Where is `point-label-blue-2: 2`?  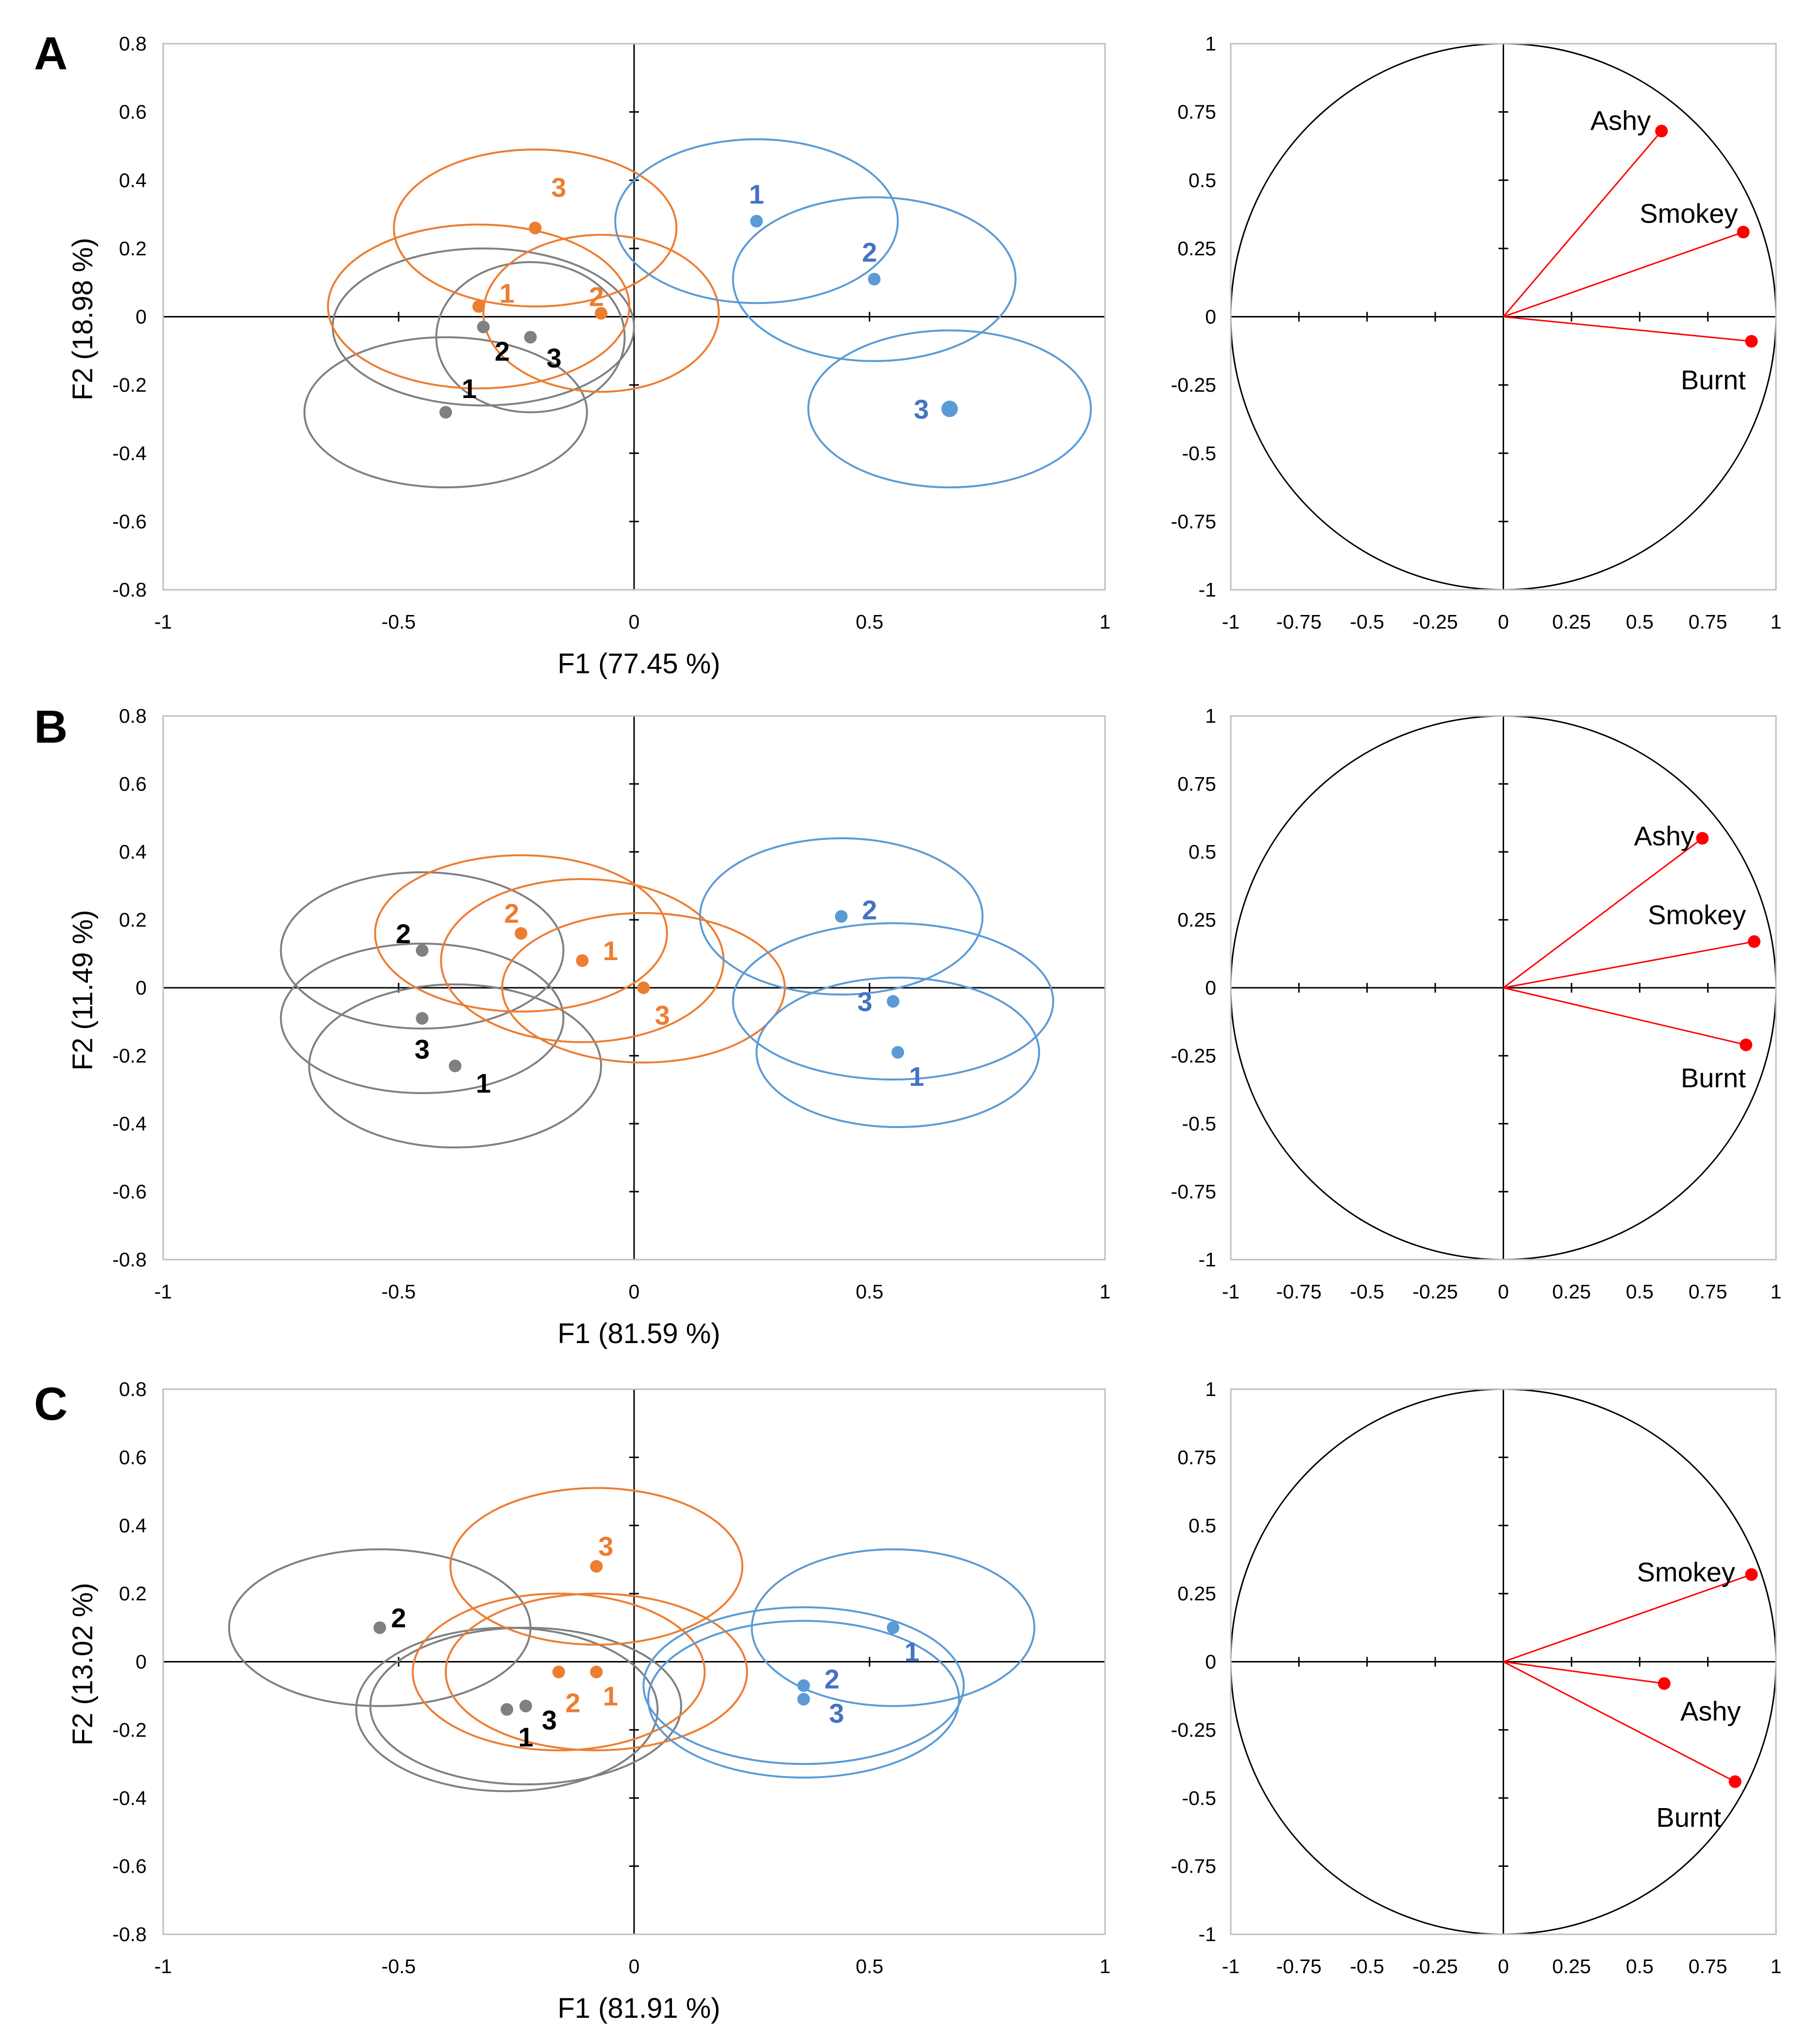 point-label-blue-2: 2 is located at coordinates (870, 252).